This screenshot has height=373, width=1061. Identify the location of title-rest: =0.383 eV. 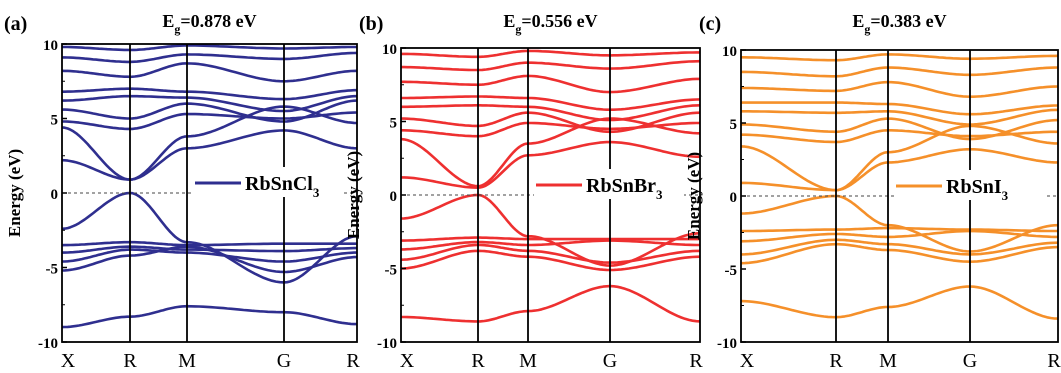
(908, 21).